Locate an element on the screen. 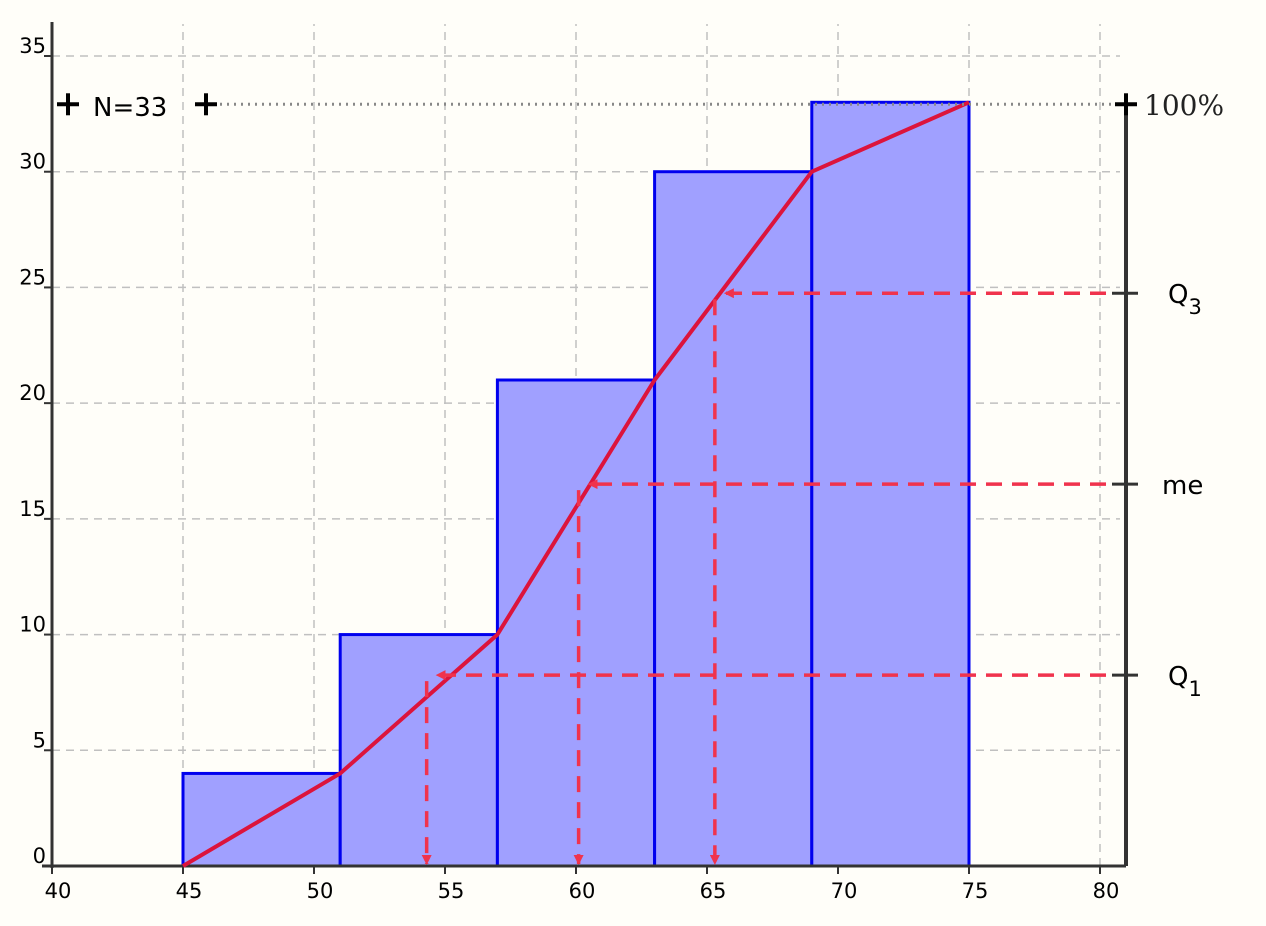  y-tick-label: 5 is located at coordinates (39, 740).